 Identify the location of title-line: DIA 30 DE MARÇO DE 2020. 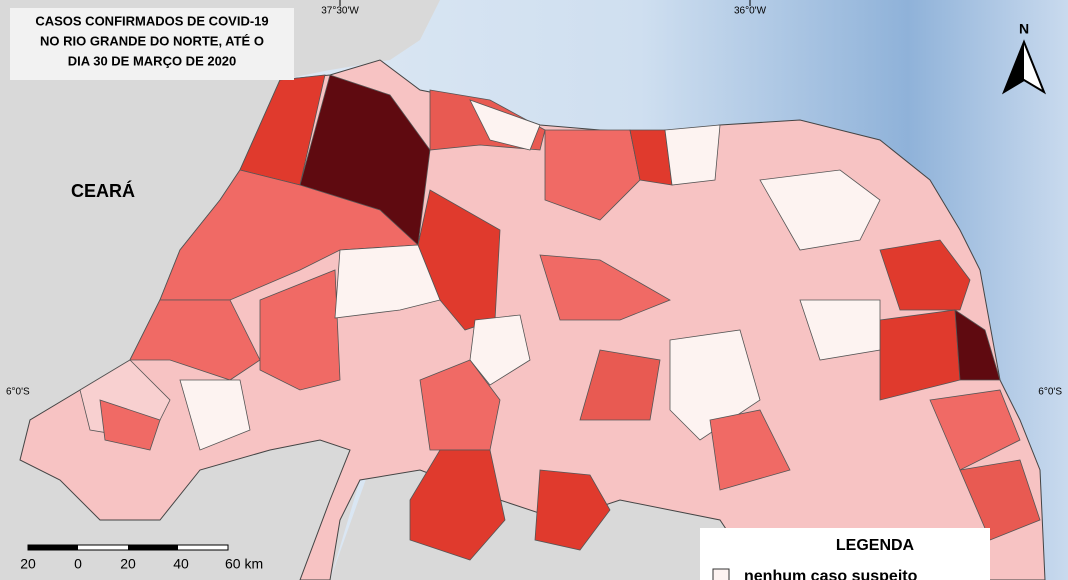
(152, 60).